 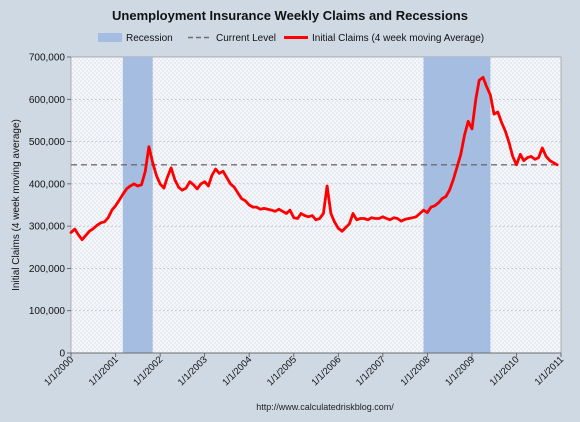 What do you see at coordinates (16, 205) in the screenshot?
I see `y-axis-label: Initial Claims (4 week moving average)` at bounding box center [16, 205].